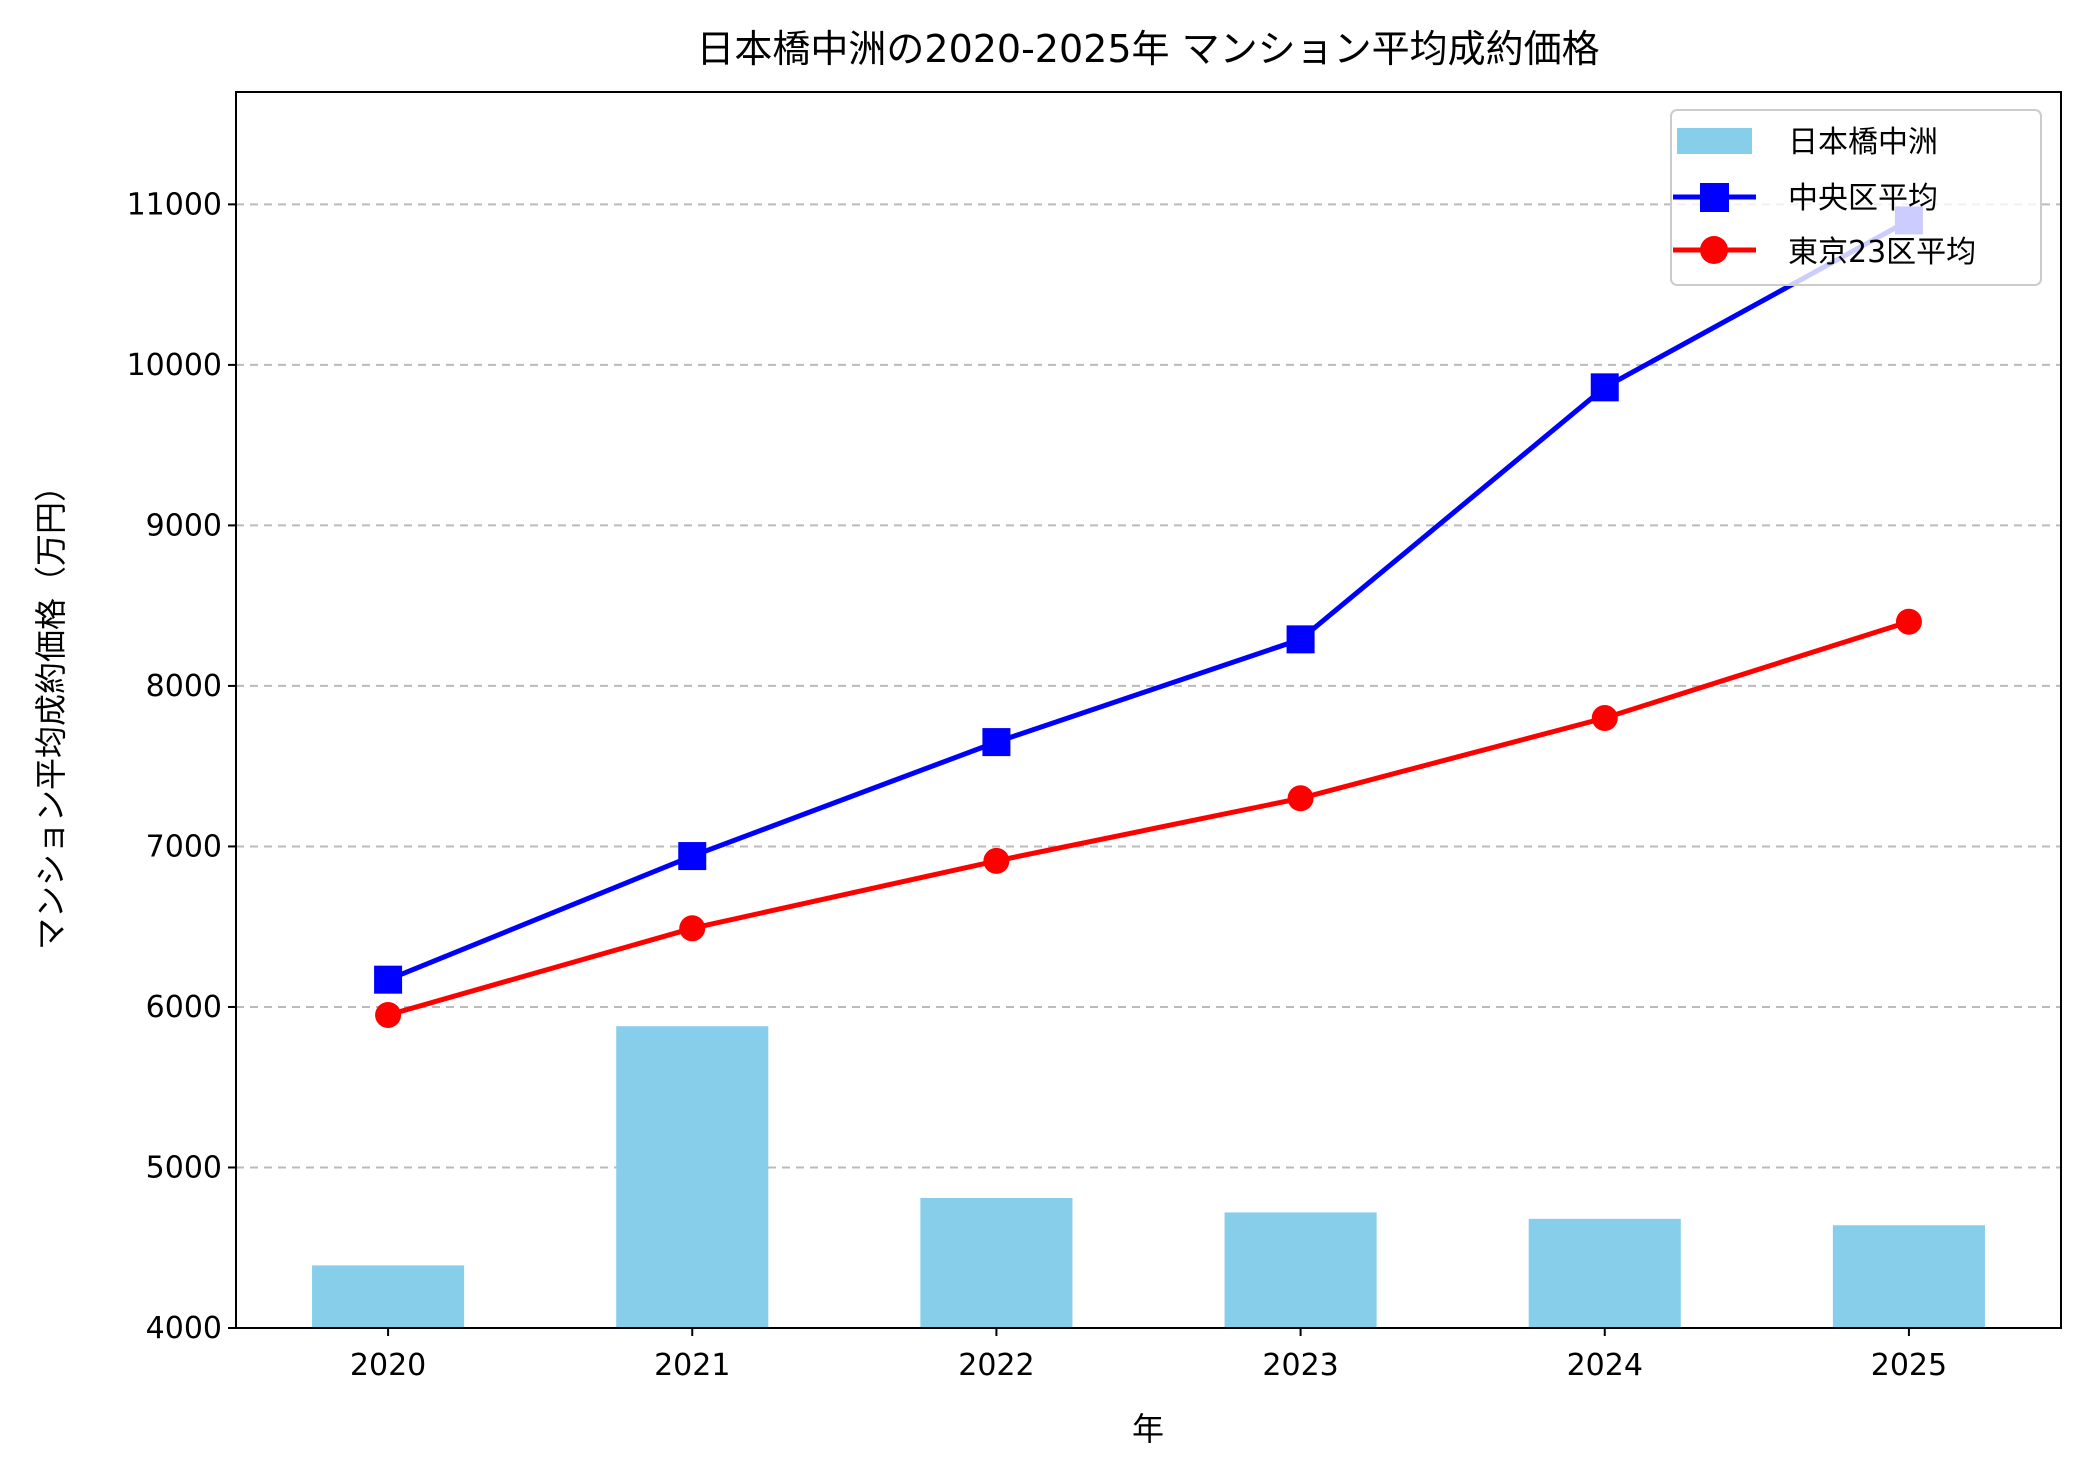 Image resolution: width=2080 pixels, height=1474 pixels. I want to click on y-tick-label: 9000, so click(184, 525).